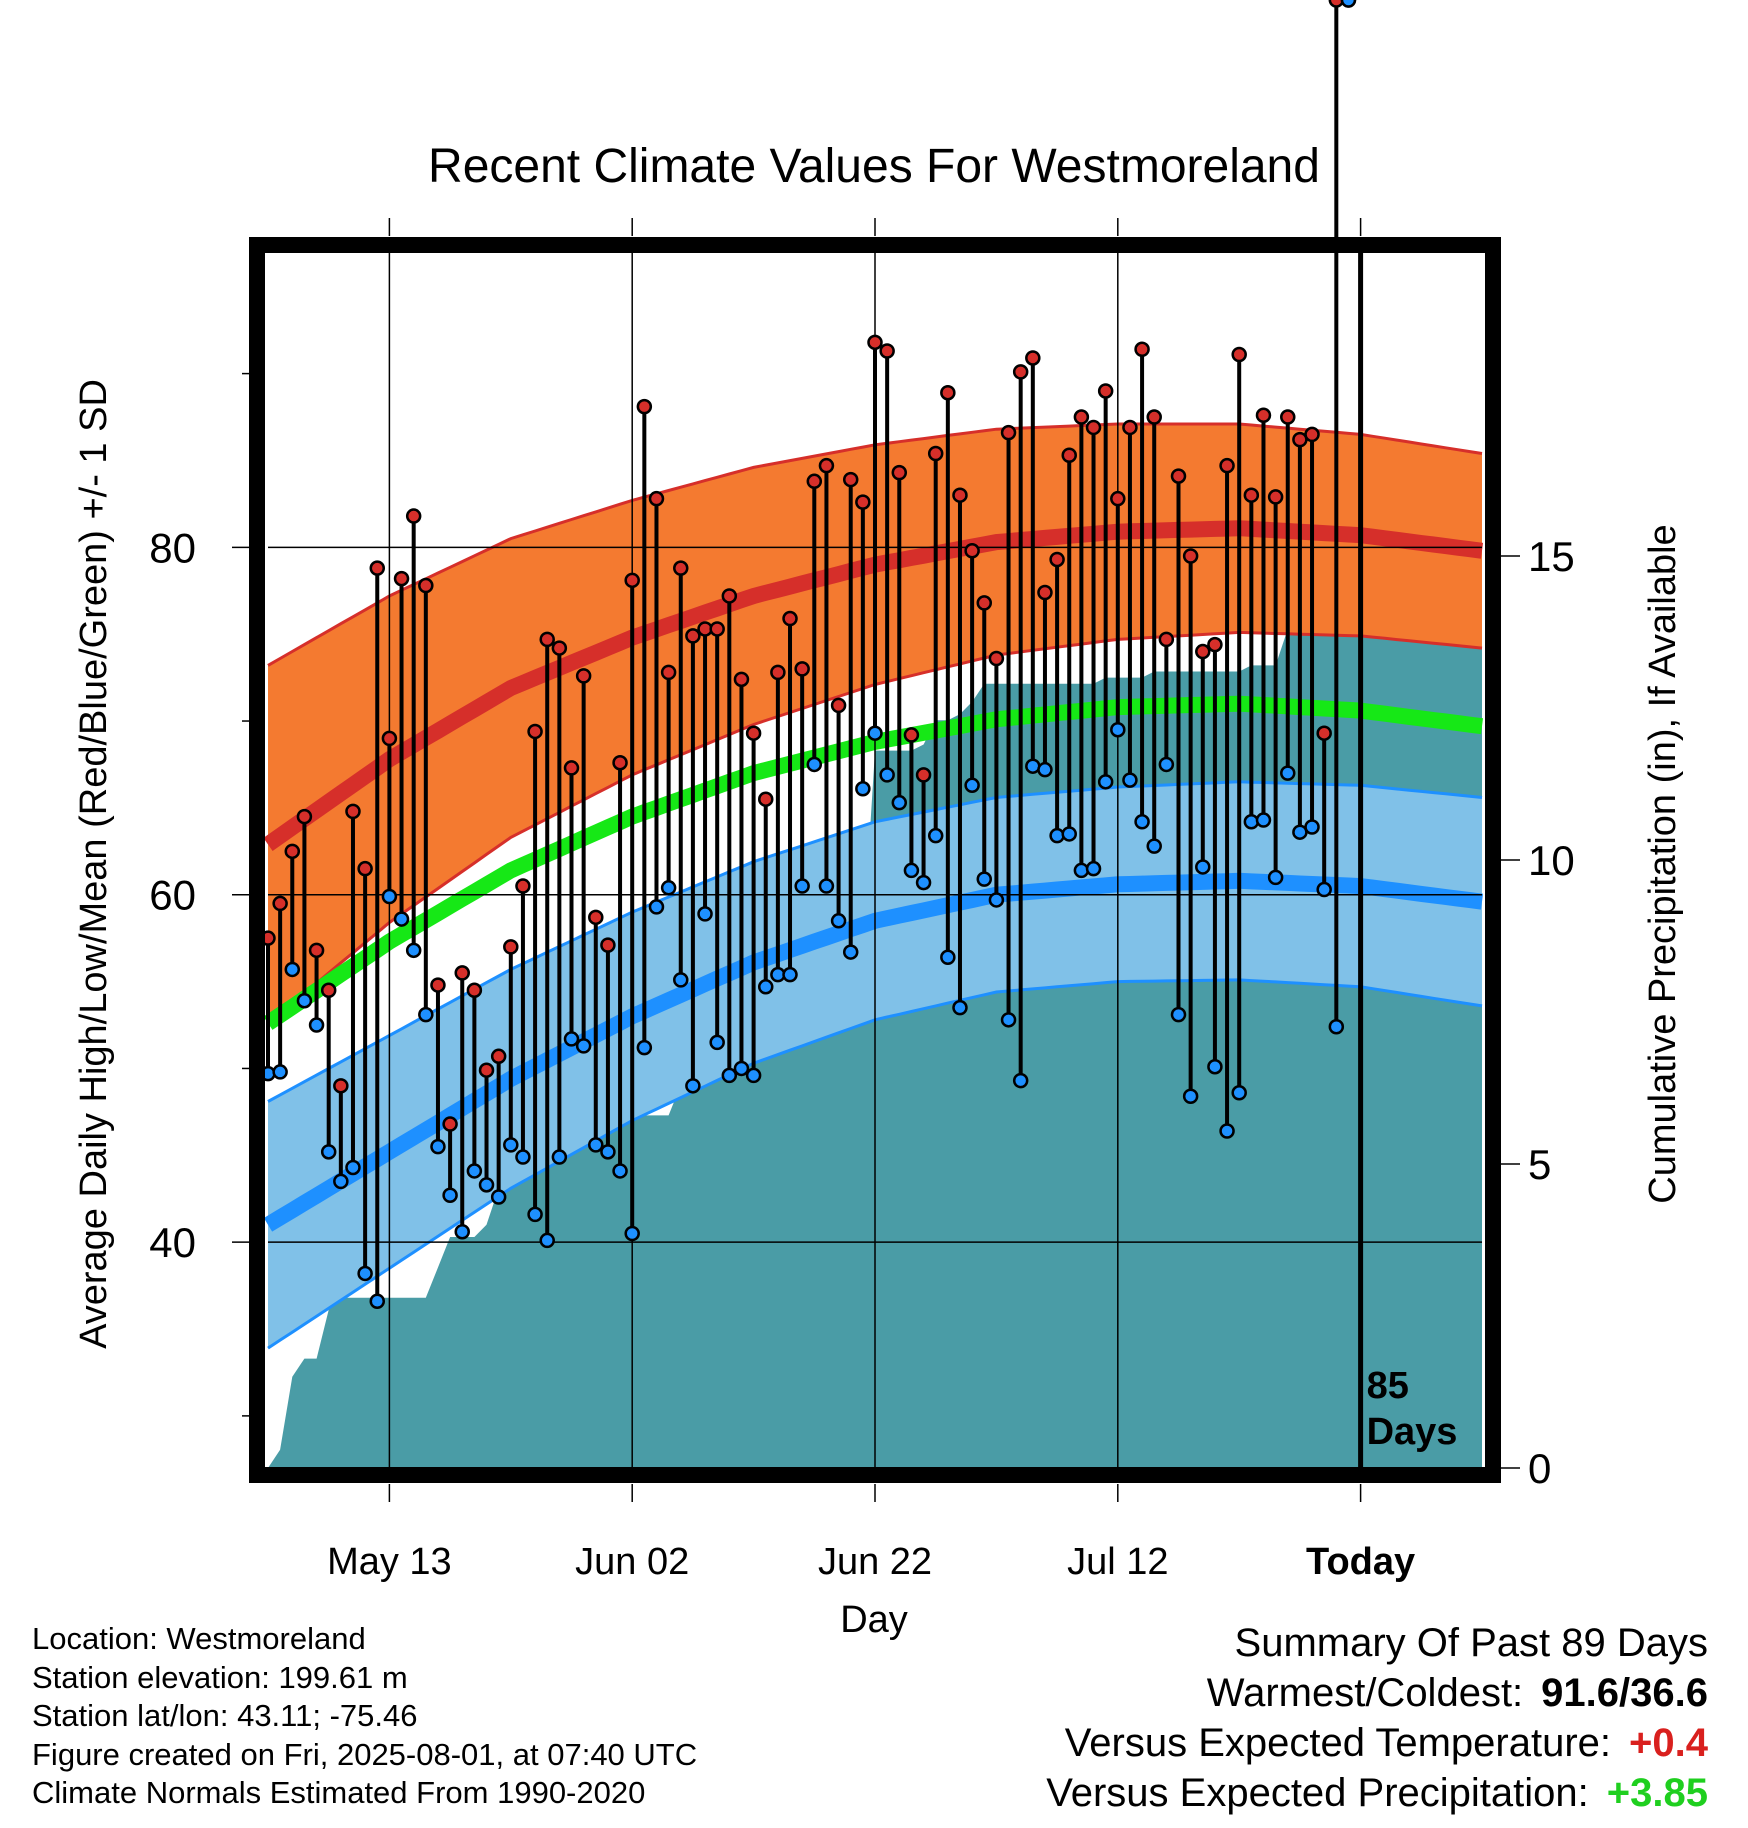  What do you see at coordinates (1317, 1793) in the screenshot?
I see `prcp-label: Versus Expected Precipitation:` at bounding box center [1317, 1793].